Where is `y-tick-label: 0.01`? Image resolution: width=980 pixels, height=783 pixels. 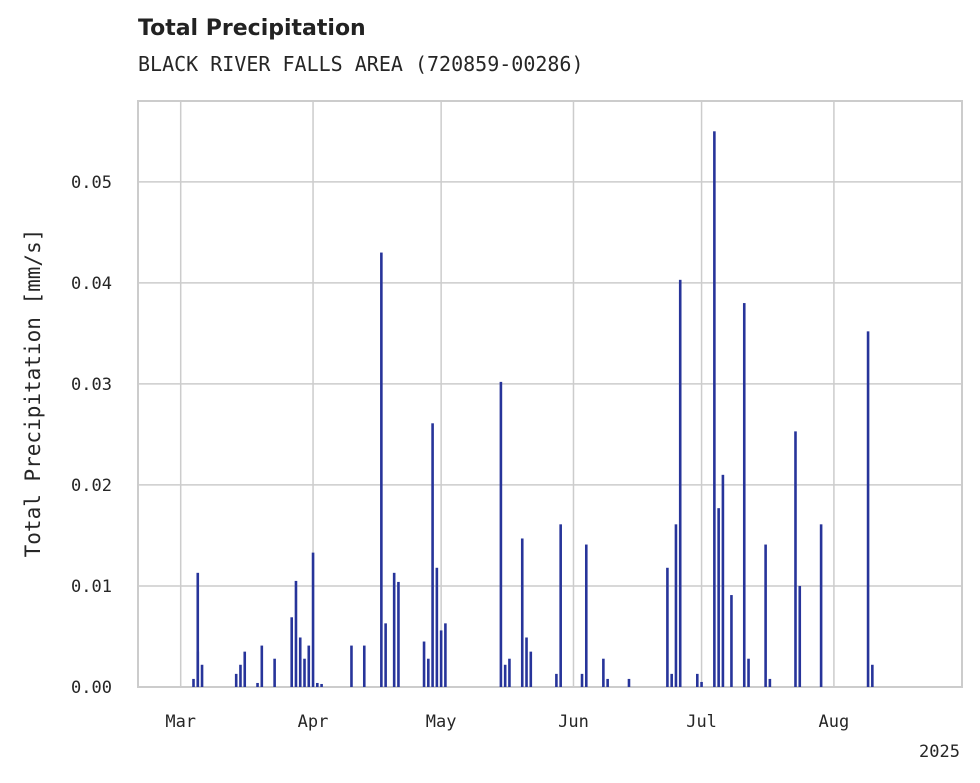
y-tick-label: 0.01 is located at coordinates (91, 587).